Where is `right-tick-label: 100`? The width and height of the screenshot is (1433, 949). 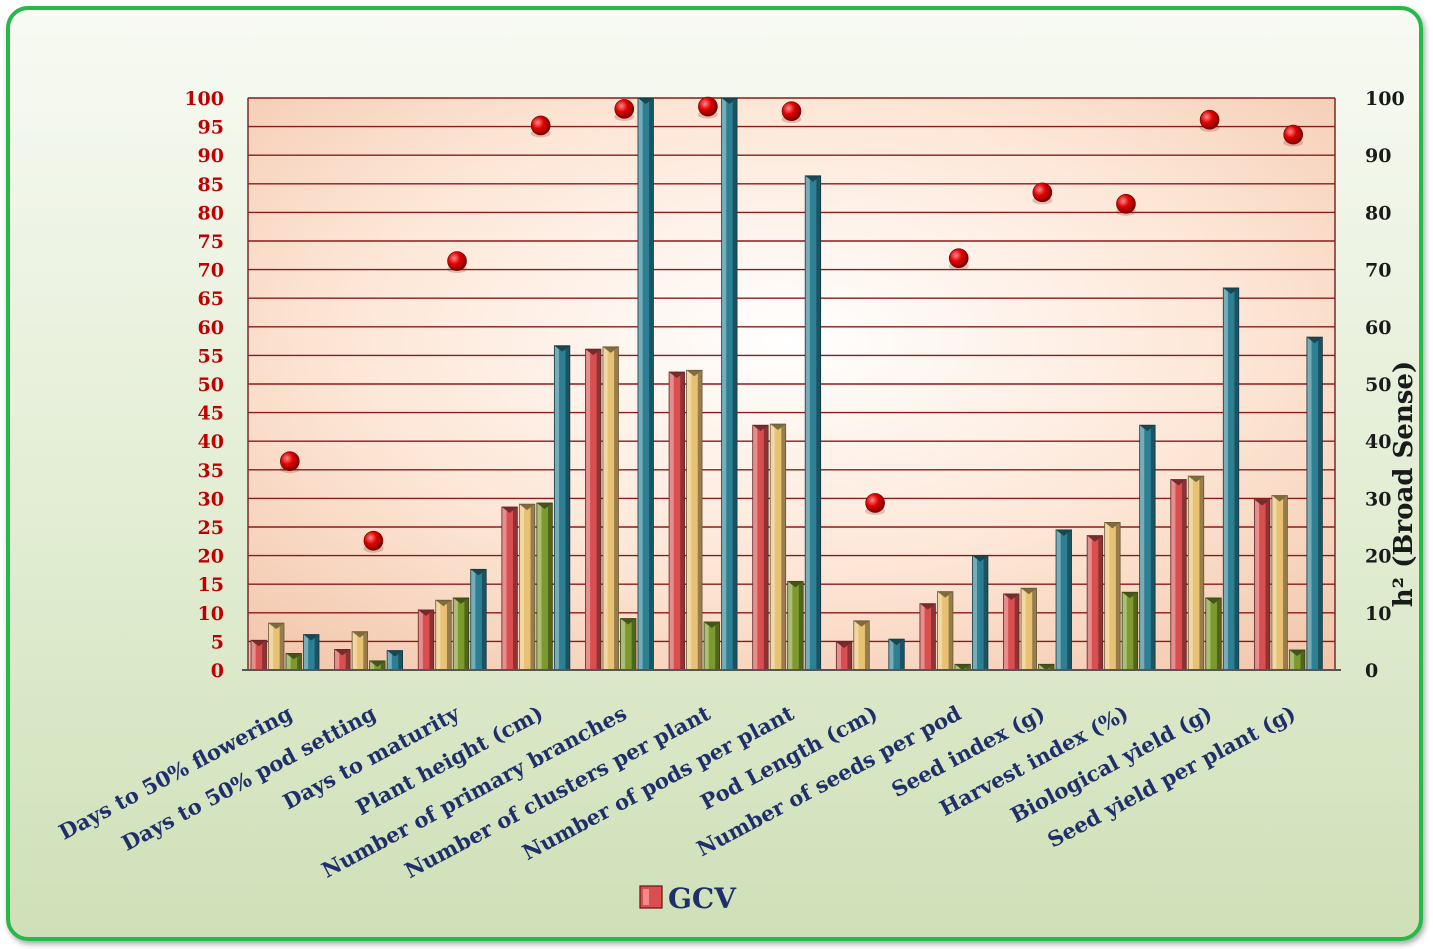
right-tick-label: 100 is located at coordinates (1385, 99).